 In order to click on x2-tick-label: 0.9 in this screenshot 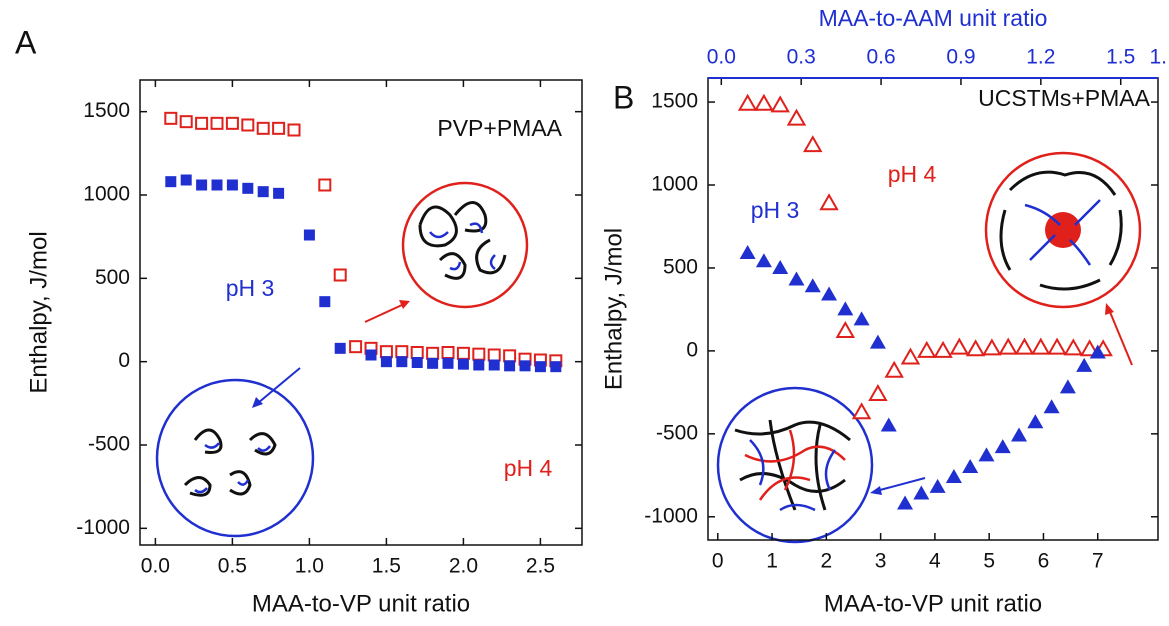, I will do `click(960, 57)`.